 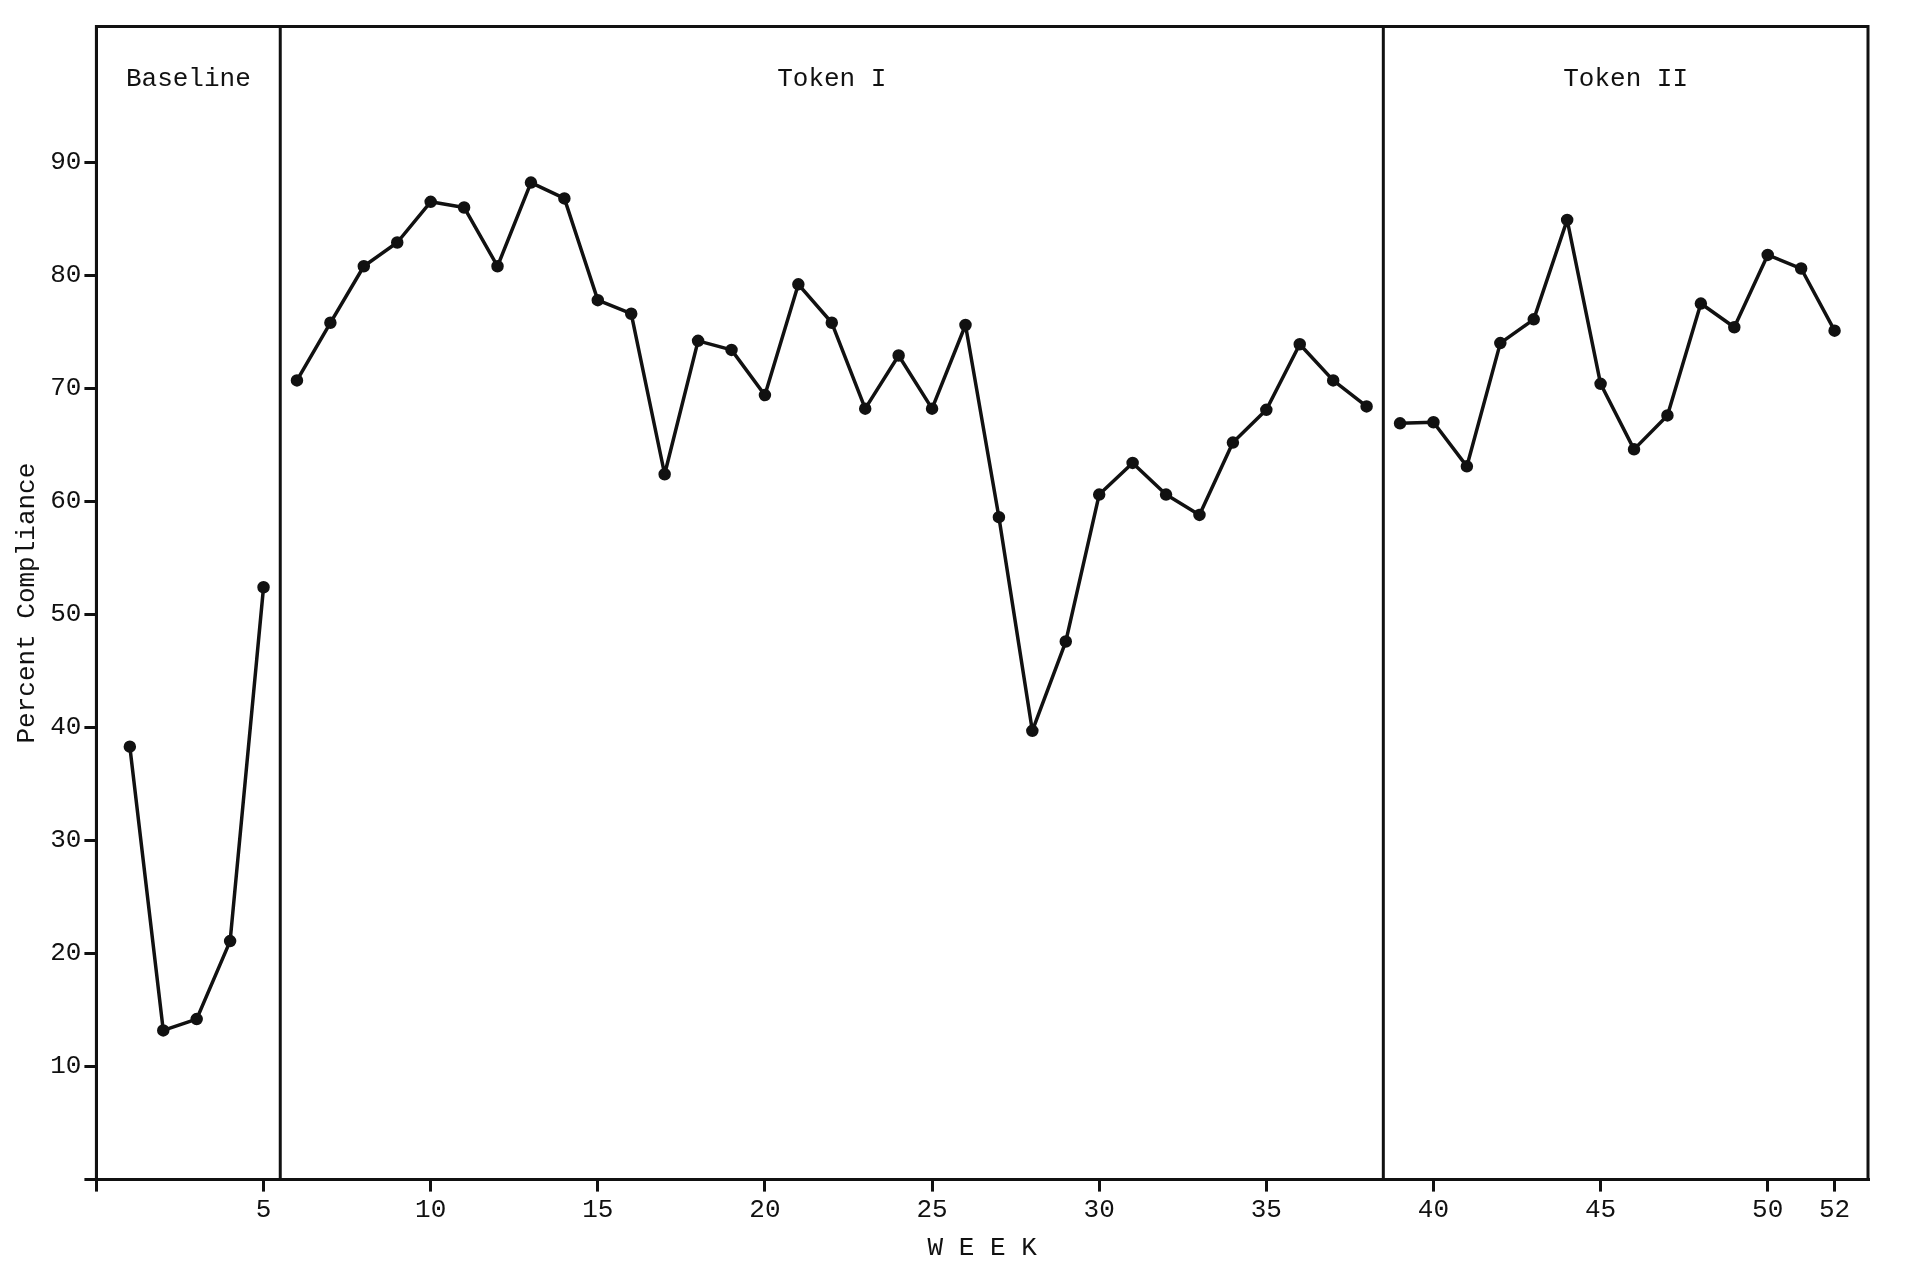 I want to click on x-tick-label: 10, so click(x=431, y=1210).